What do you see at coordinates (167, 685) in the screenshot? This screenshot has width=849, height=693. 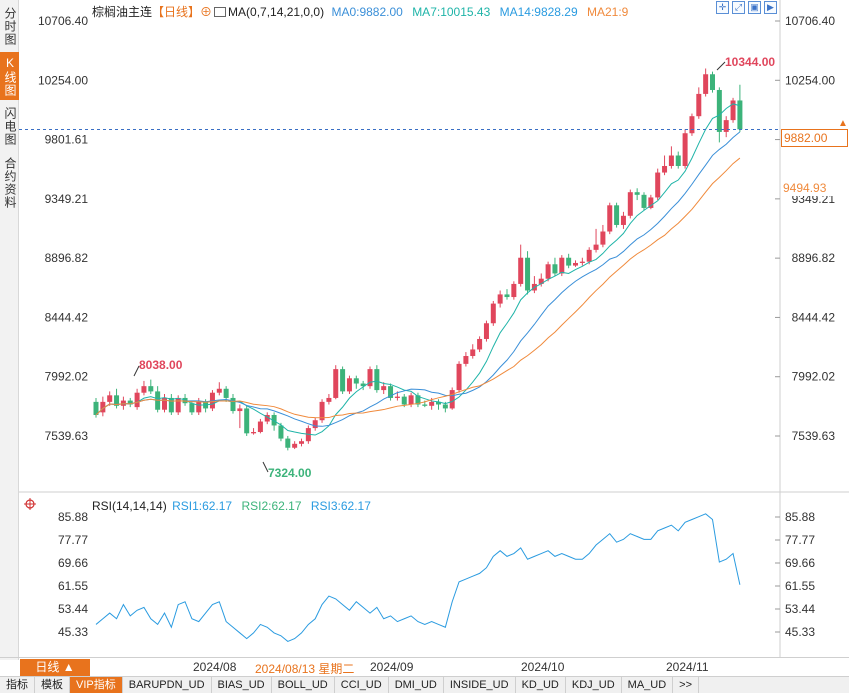 I see `tab-barupdn: BARUPDN_UD` at bounding box center [167, 685].